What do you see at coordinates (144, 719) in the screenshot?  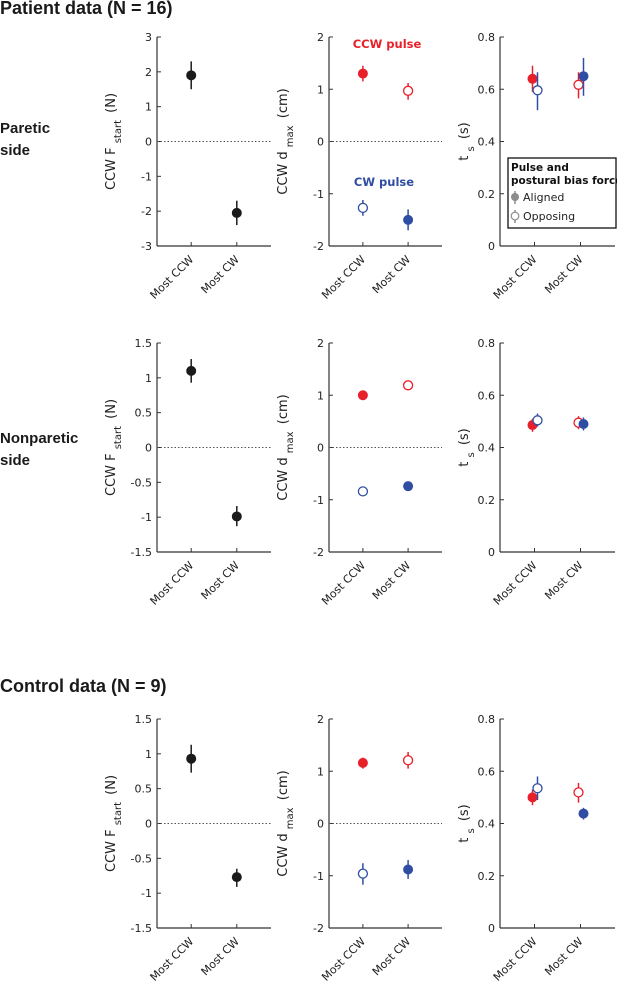 I see `y-tick-label: 1.5` at bounding box center [144, 719].